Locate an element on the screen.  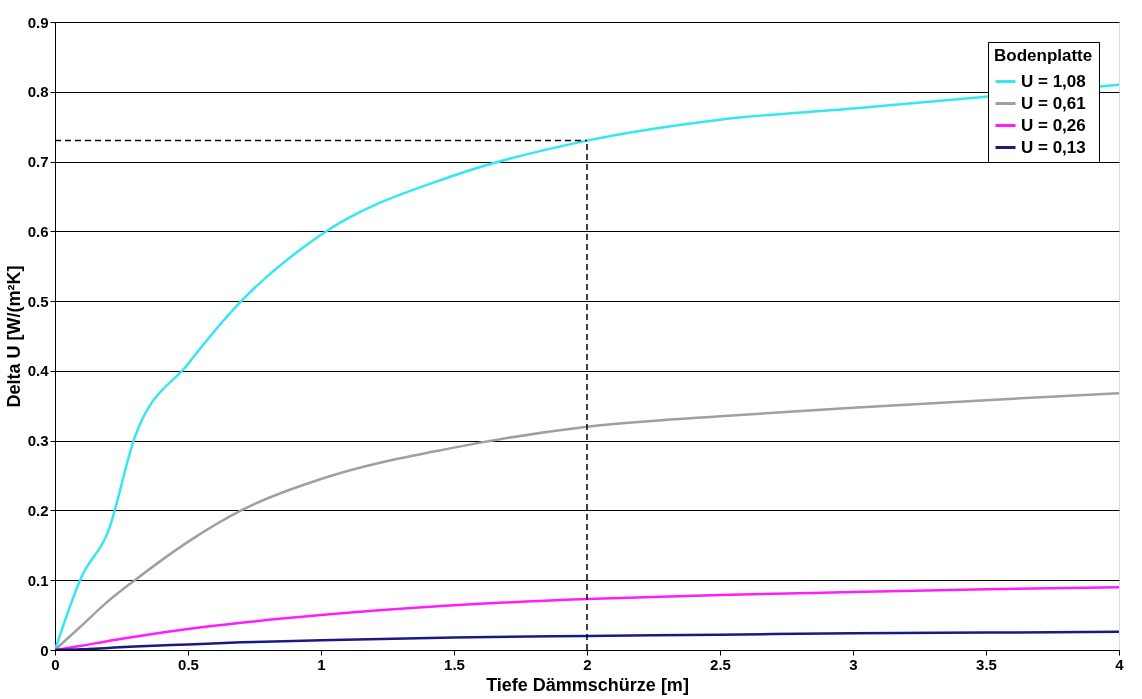
y-tick-label: 0 is located at coordinates (44, 650).